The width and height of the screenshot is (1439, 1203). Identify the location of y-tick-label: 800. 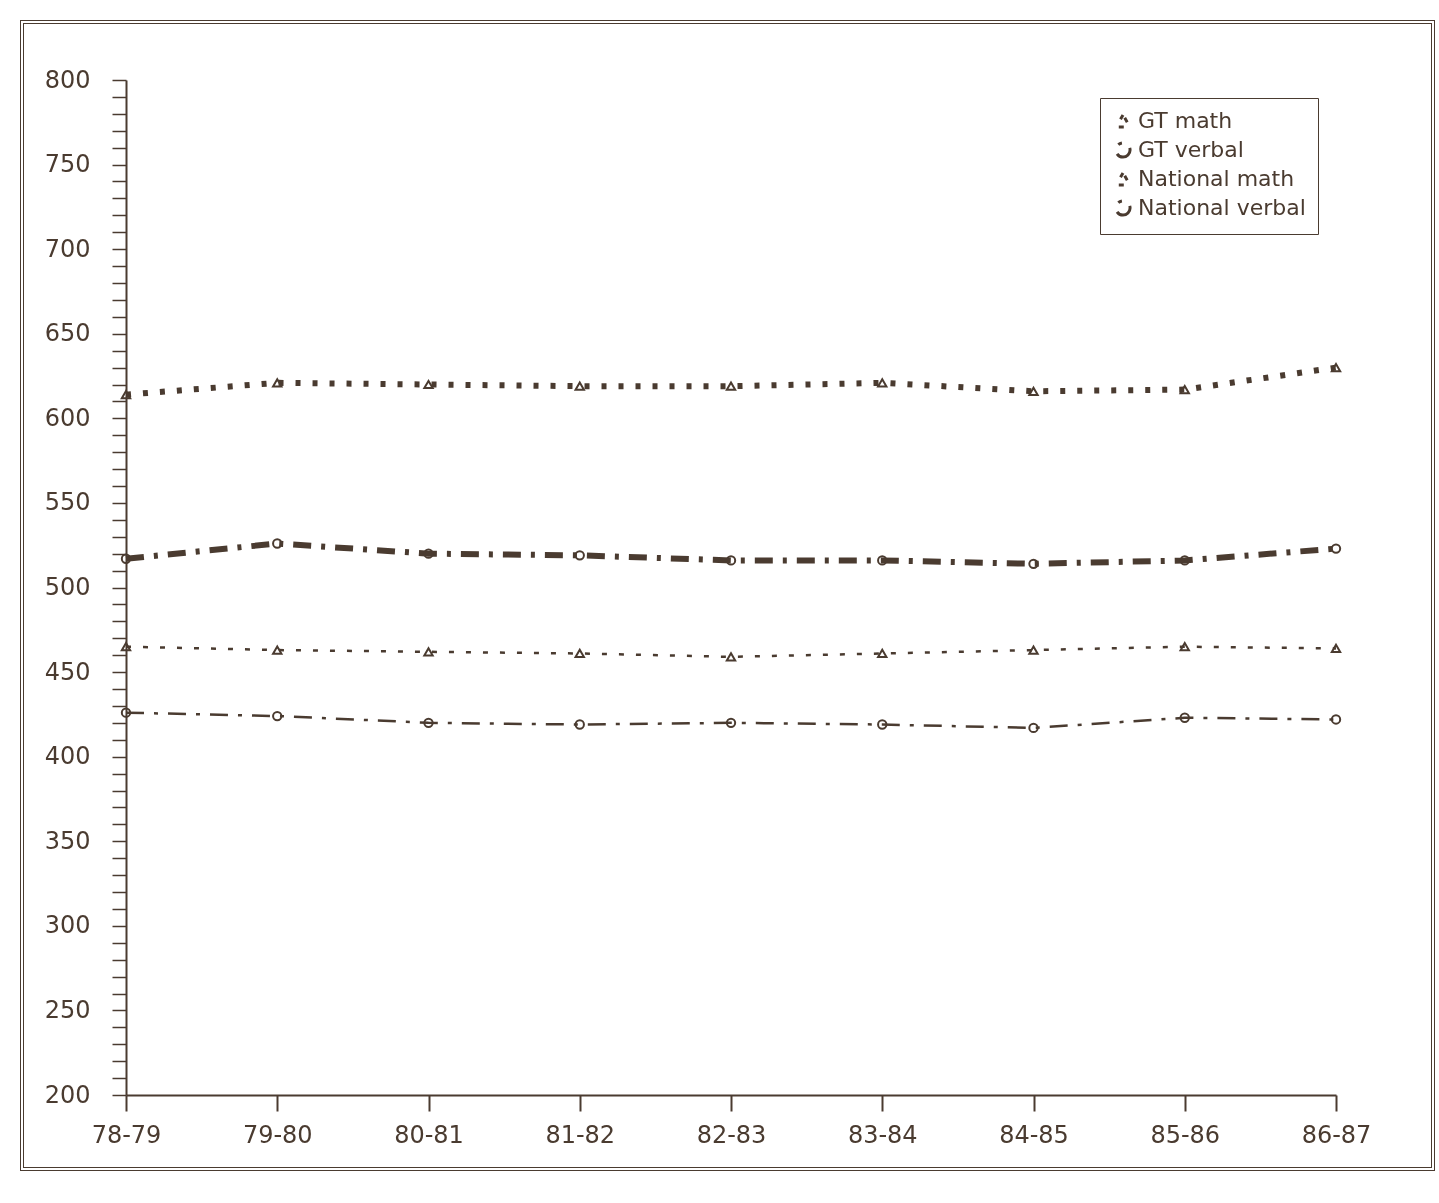
(67, 79).